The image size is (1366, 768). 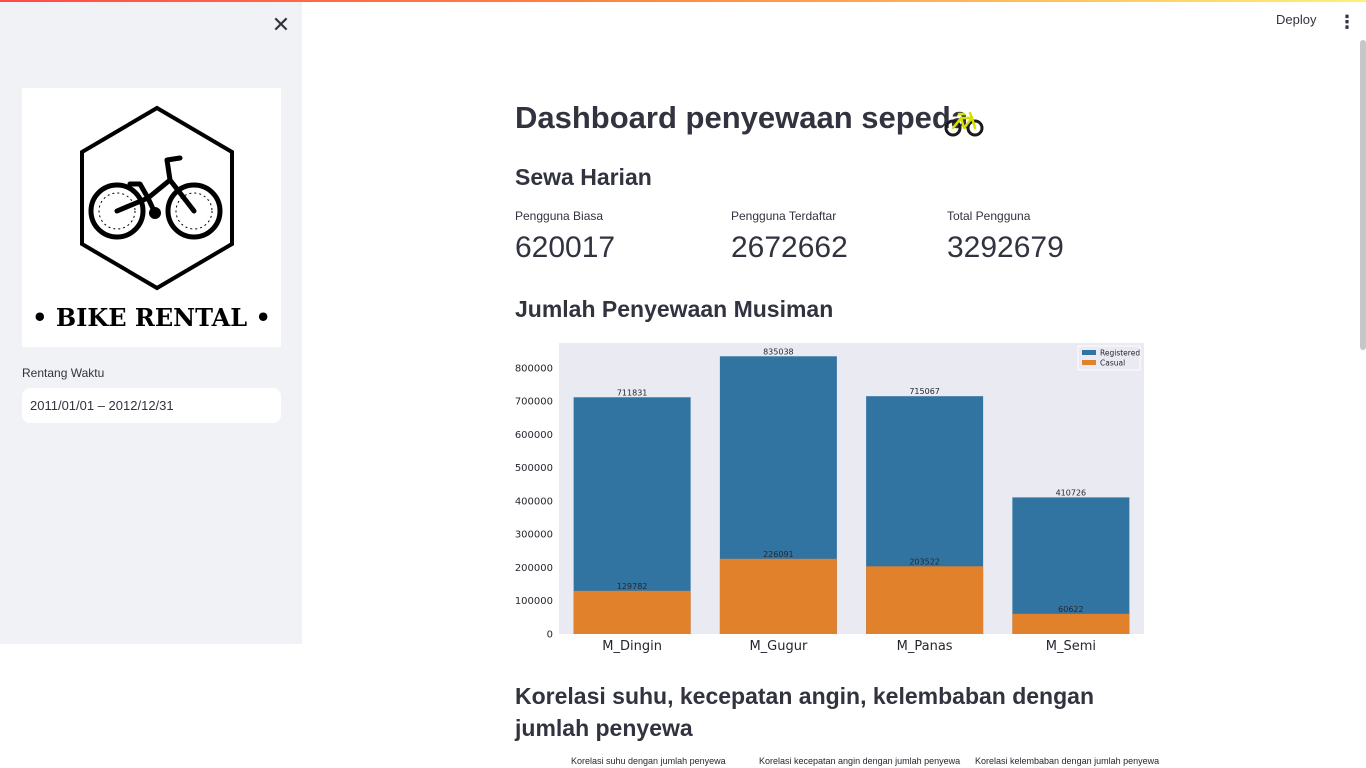 What do you see at coordinates (1071, 646) in the screenshot?
I see `x-tick-label: M_Semi` at bounding box center [1071, 646].